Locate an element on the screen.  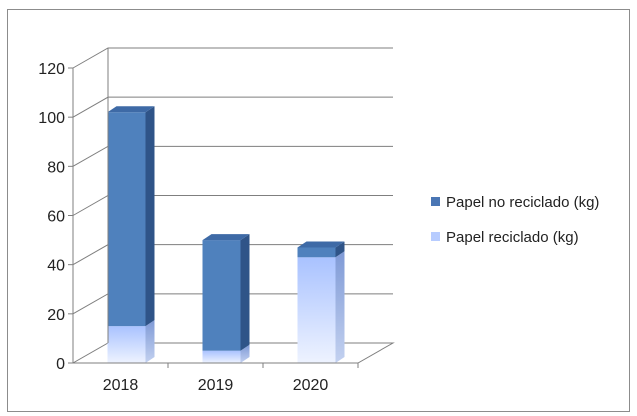
y-tick-label: 0 is located at coordinates (60, 364).